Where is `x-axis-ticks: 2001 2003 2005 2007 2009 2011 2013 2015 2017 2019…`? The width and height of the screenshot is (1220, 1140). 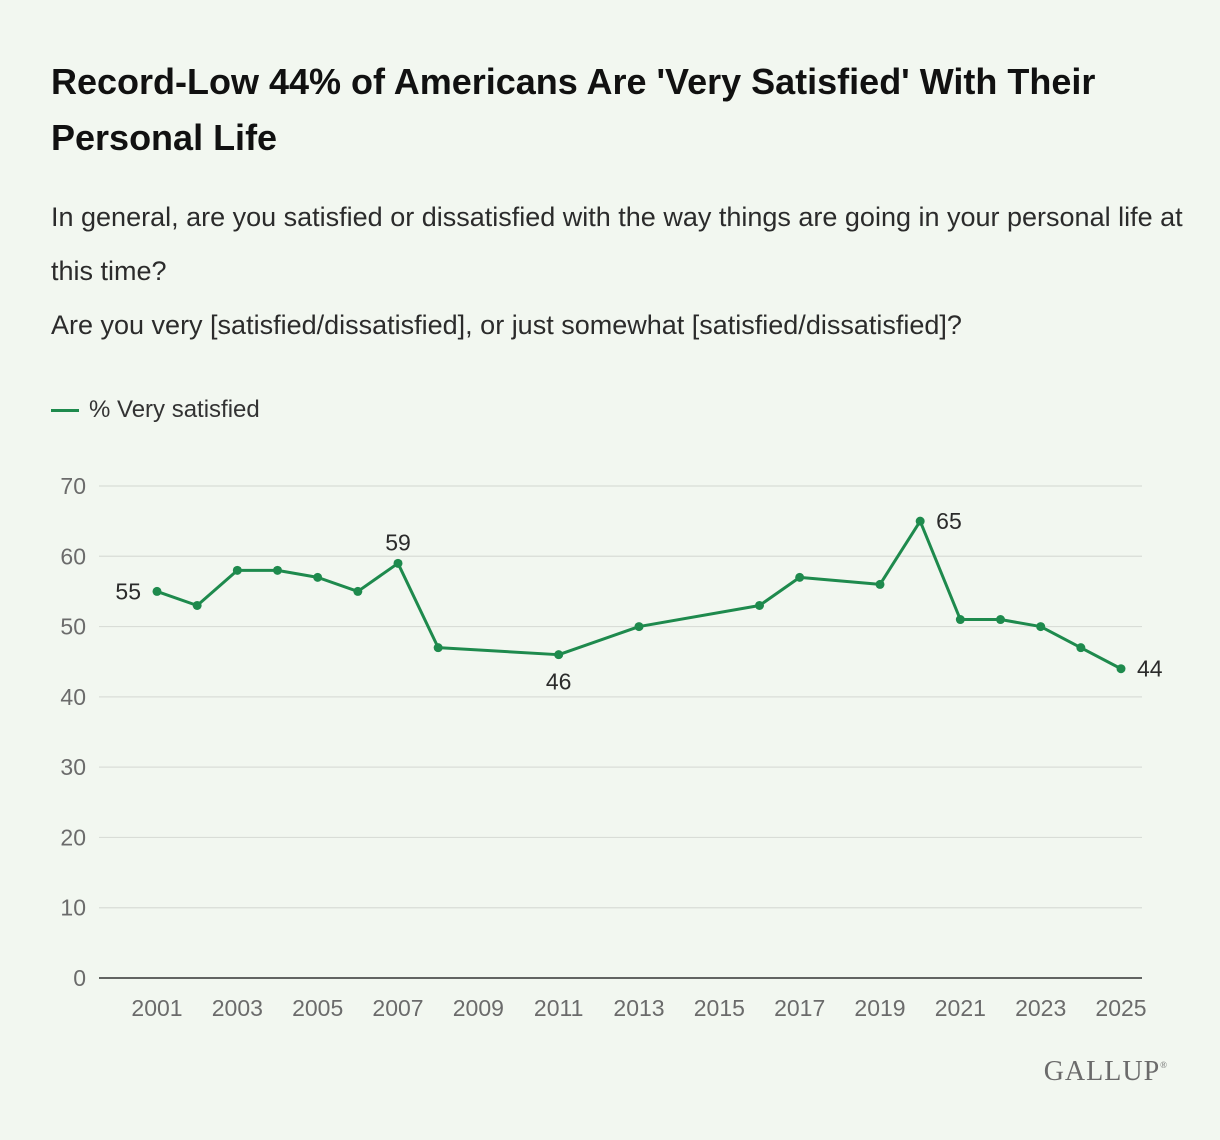
x-axis-ticks: 2001 2003 2005 2007 2009 2011 2013 2015 2017 2019… is located at coordinates (638, 1008).